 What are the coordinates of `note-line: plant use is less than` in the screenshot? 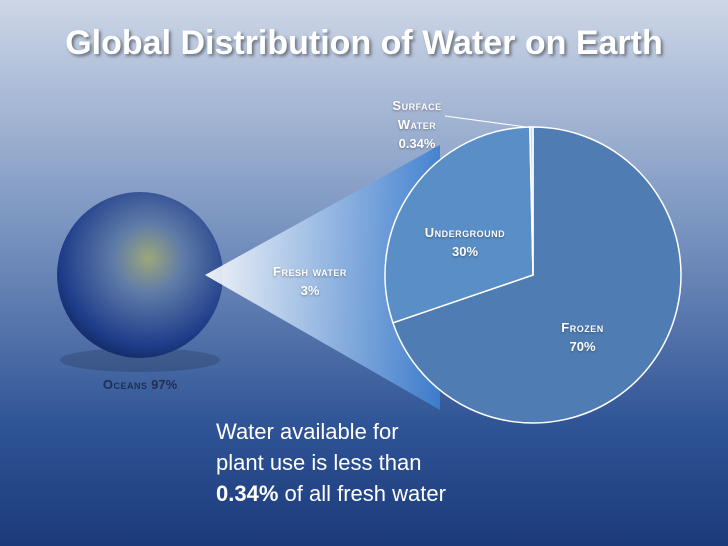 It's located at (319, 462).